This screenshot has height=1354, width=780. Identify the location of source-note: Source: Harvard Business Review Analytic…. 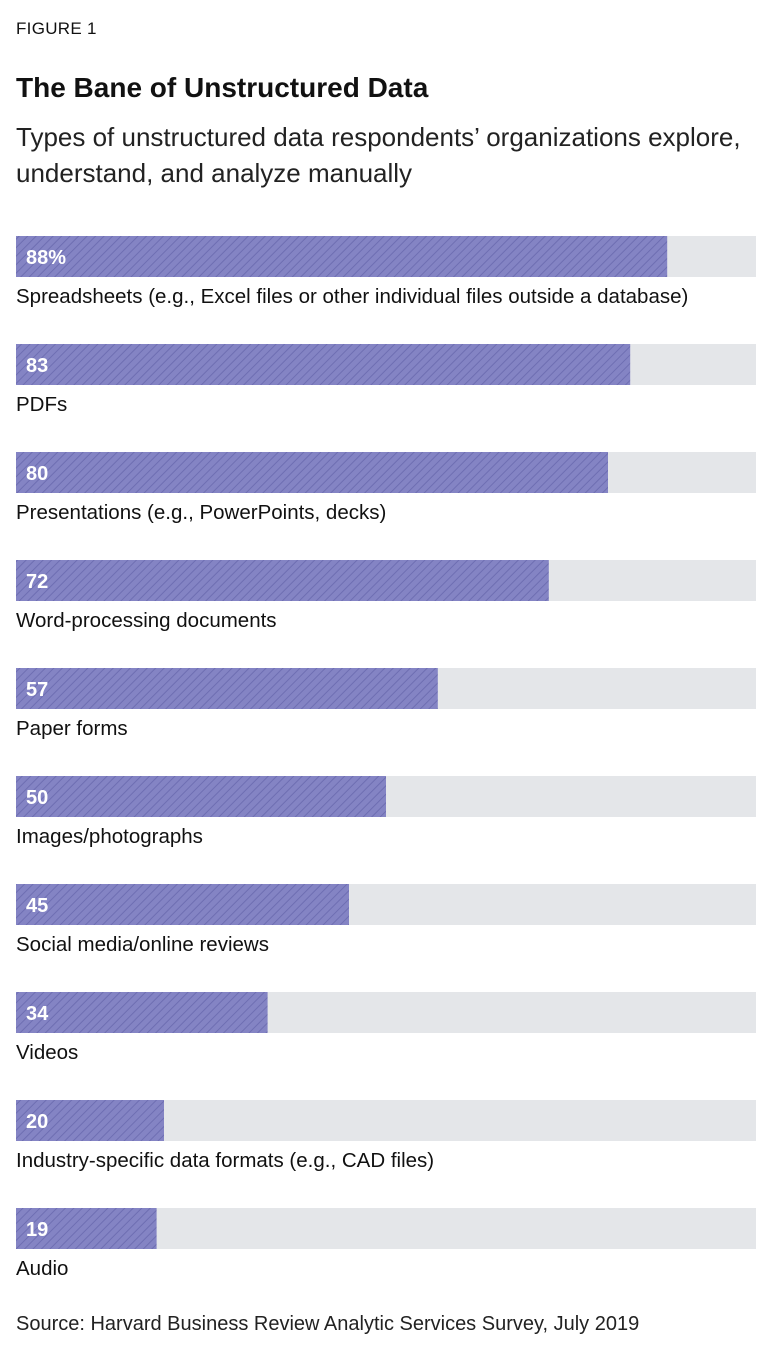
(328, 1324).